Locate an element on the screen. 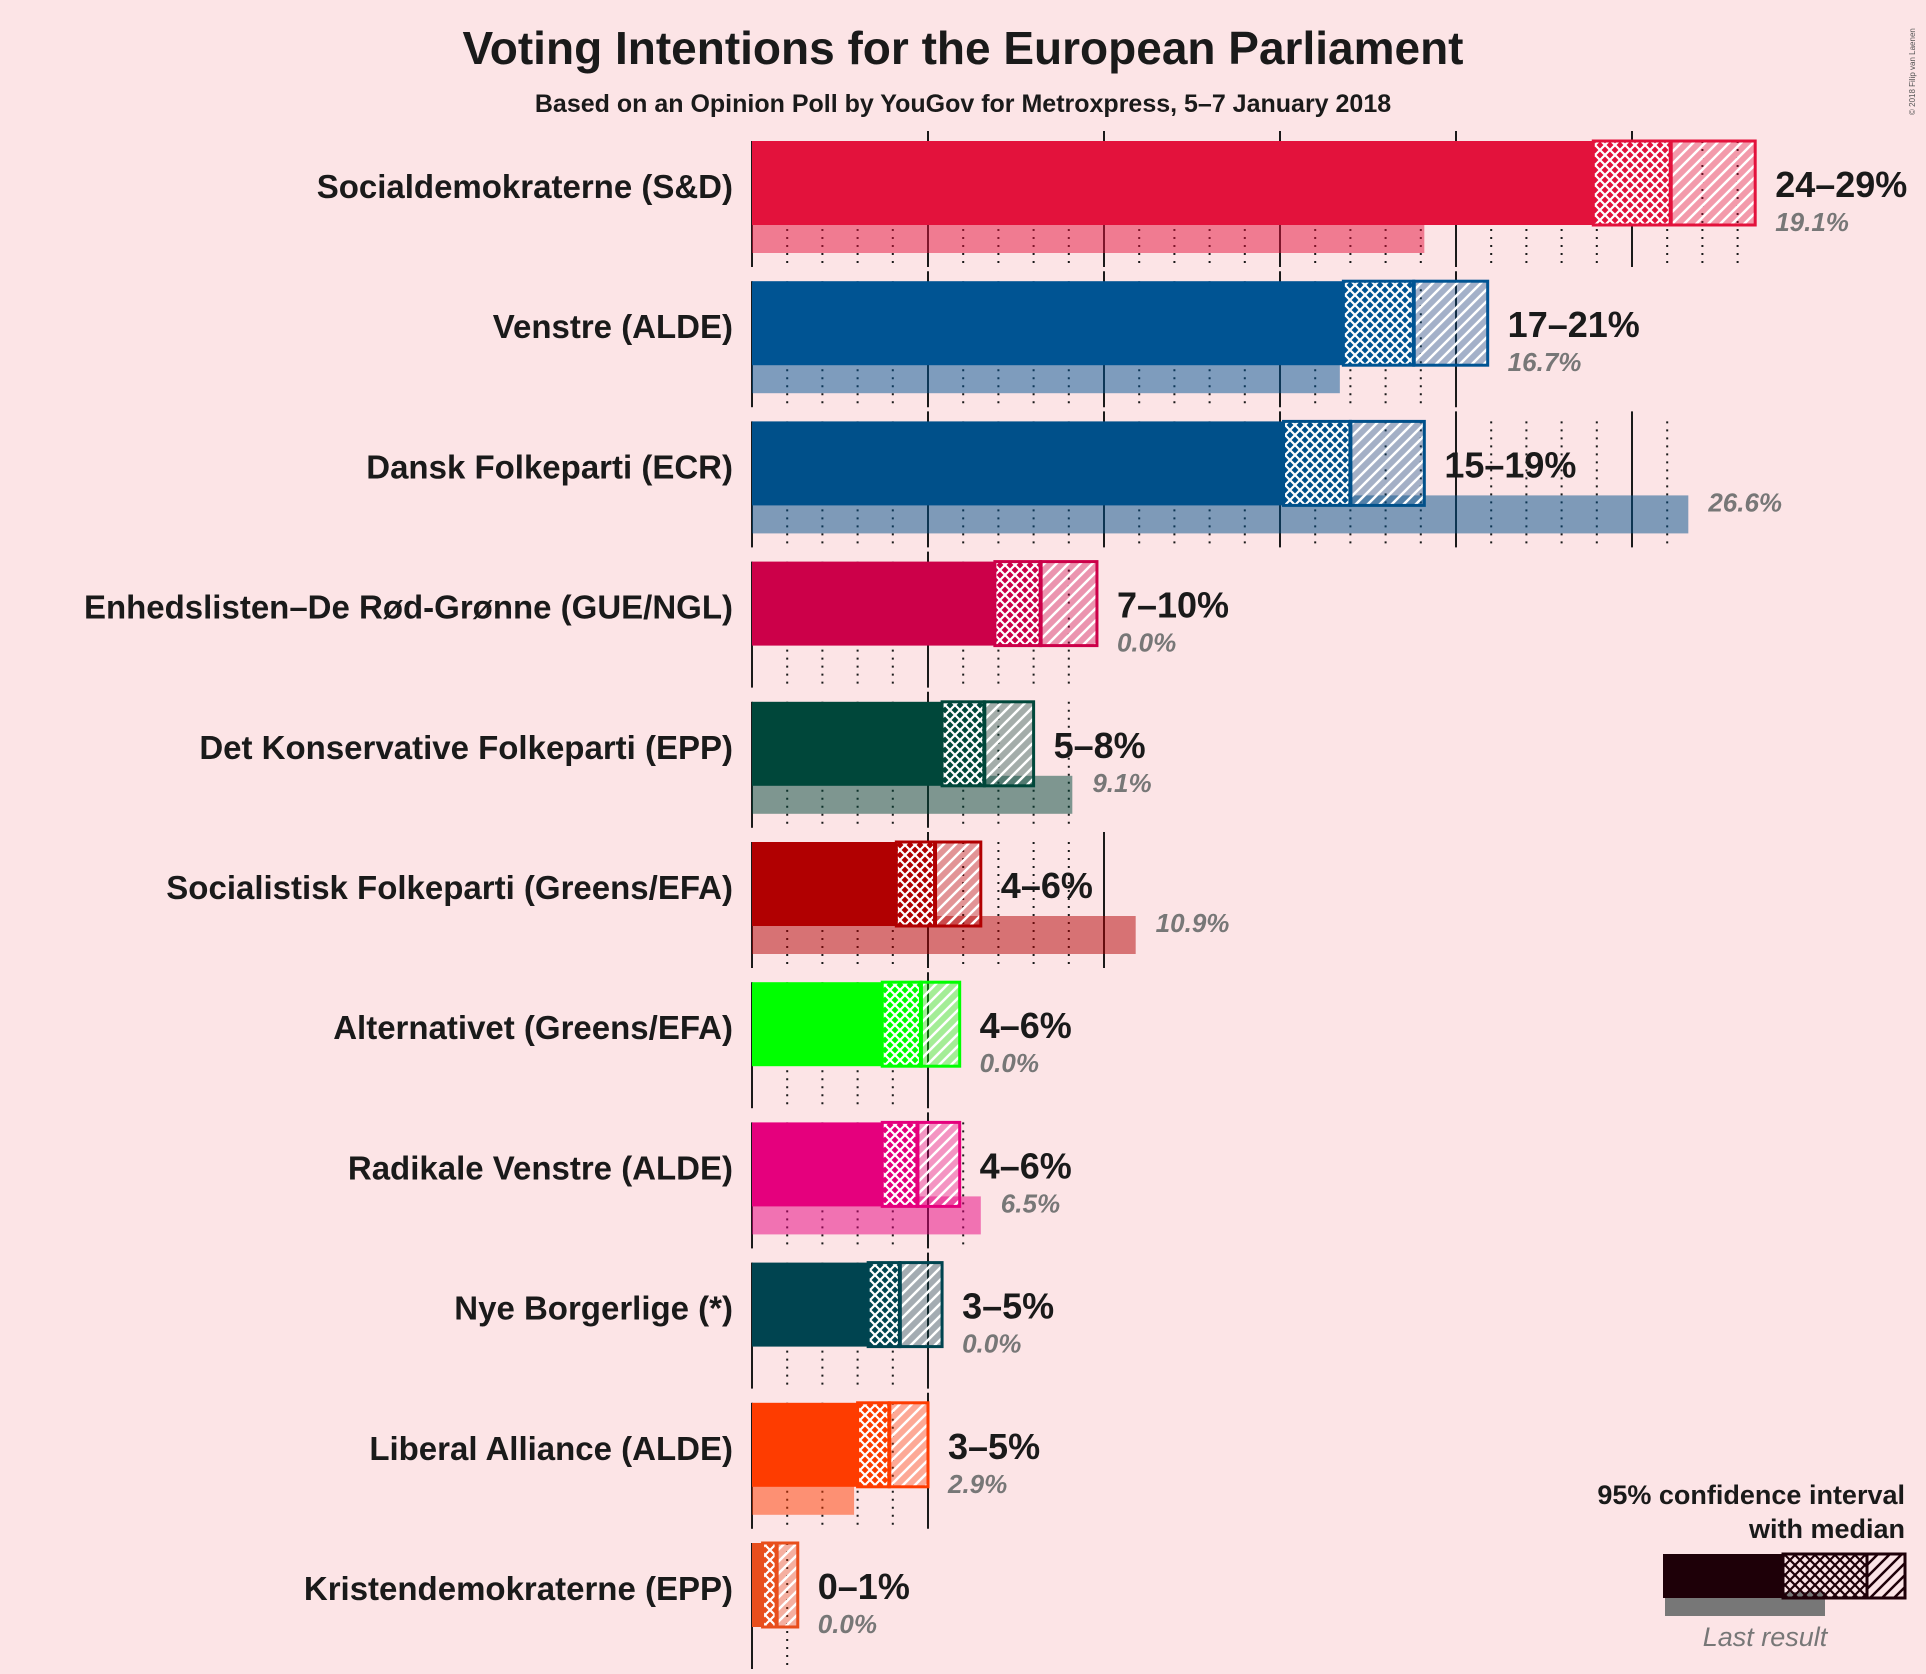 This screenshot has width=1926, height=1674. bar-row: Nye Borgerlige (*) 3–5%0.0% is located at coordinates (754, 1320).